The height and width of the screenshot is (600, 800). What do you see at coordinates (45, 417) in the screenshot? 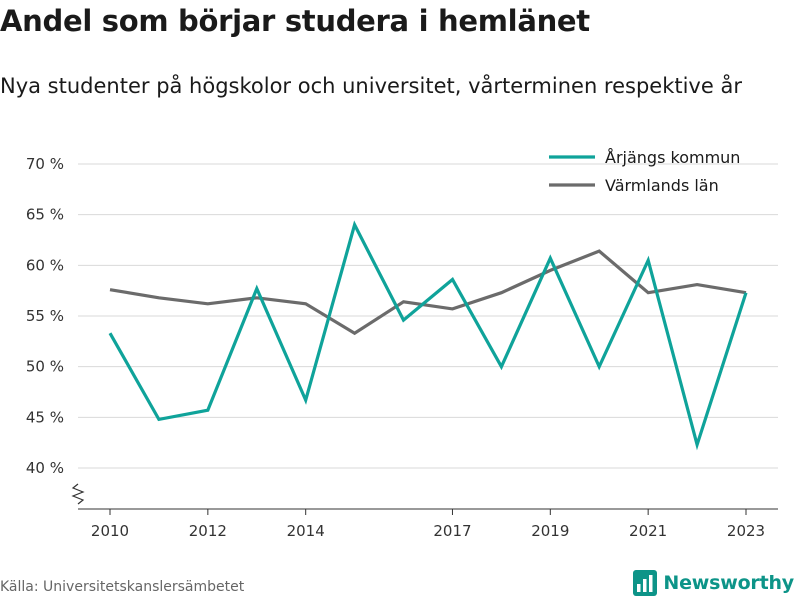
I see `y-tick-label: 45 %` at bounding box center [45, 417].